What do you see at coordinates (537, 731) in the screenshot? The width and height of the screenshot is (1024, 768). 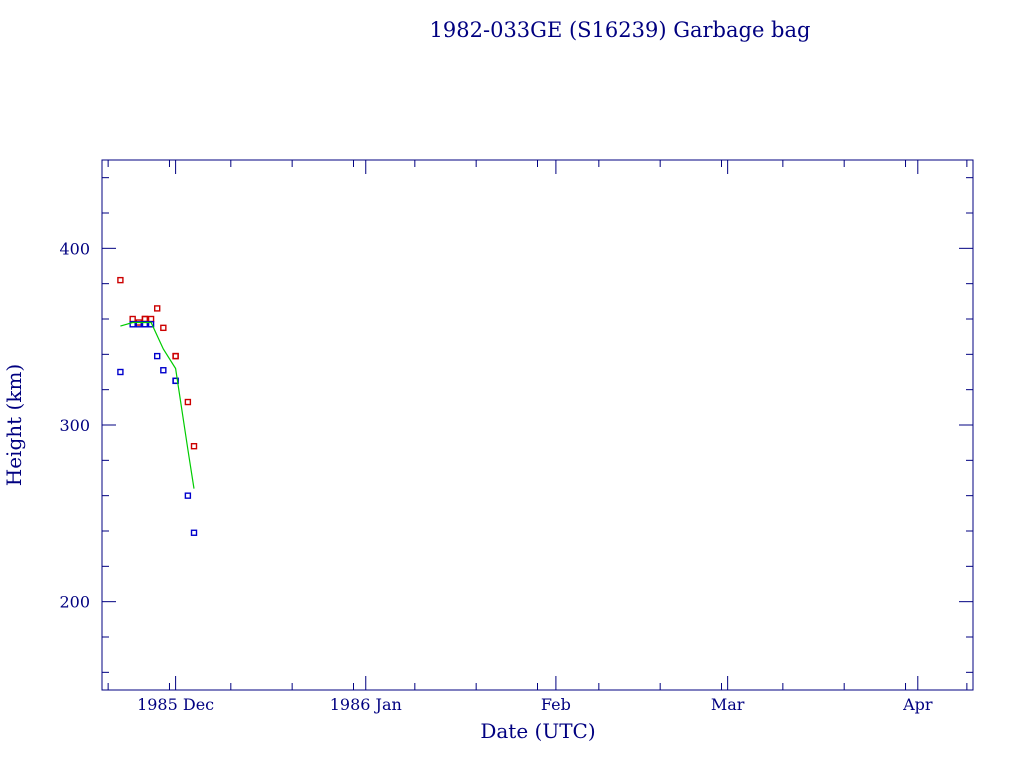 I see `x-axis-title: Date (UTC)` at bounding box center [537, 731].